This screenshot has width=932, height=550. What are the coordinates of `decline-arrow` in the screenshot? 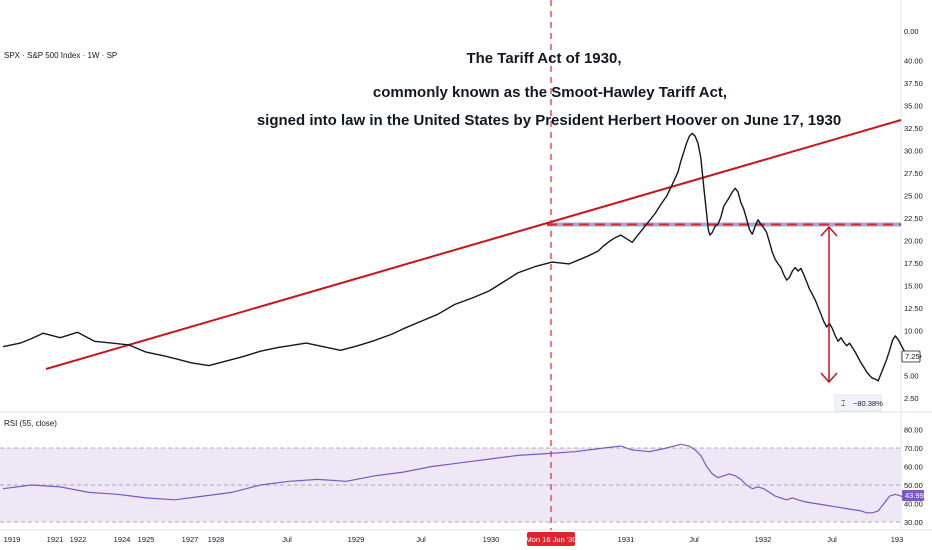 It's located at (829, 304).